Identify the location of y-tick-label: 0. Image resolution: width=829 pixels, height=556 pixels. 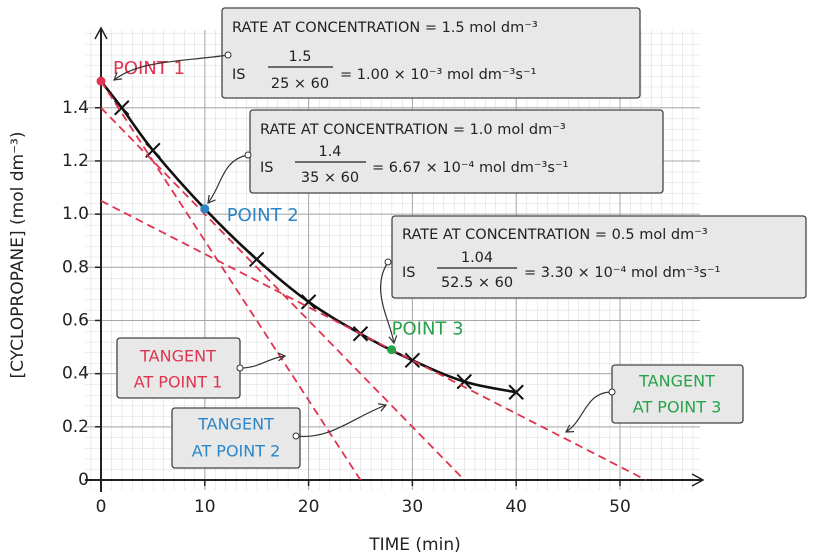
(83, 480).